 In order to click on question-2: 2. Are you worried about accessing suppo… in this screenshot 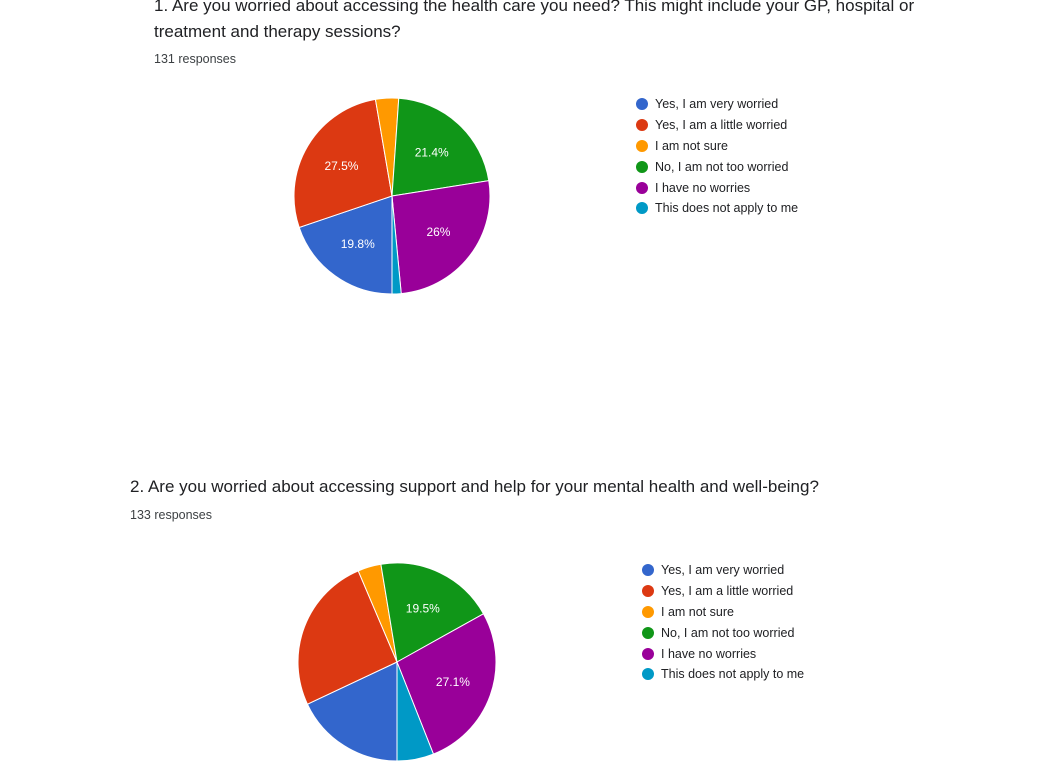, I will do `click(540, 498)`.